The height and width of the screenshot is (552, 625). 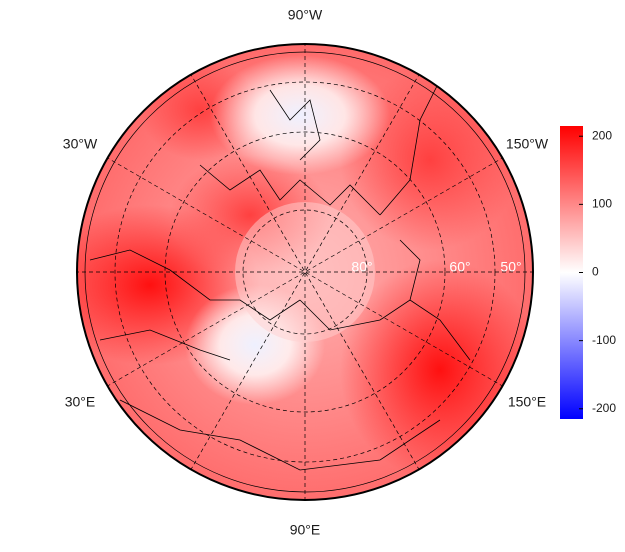 What do you see at coordinates (361, 267) in the screenshot?
I see `lat-label: 80°` at bounding box center [361, 267].